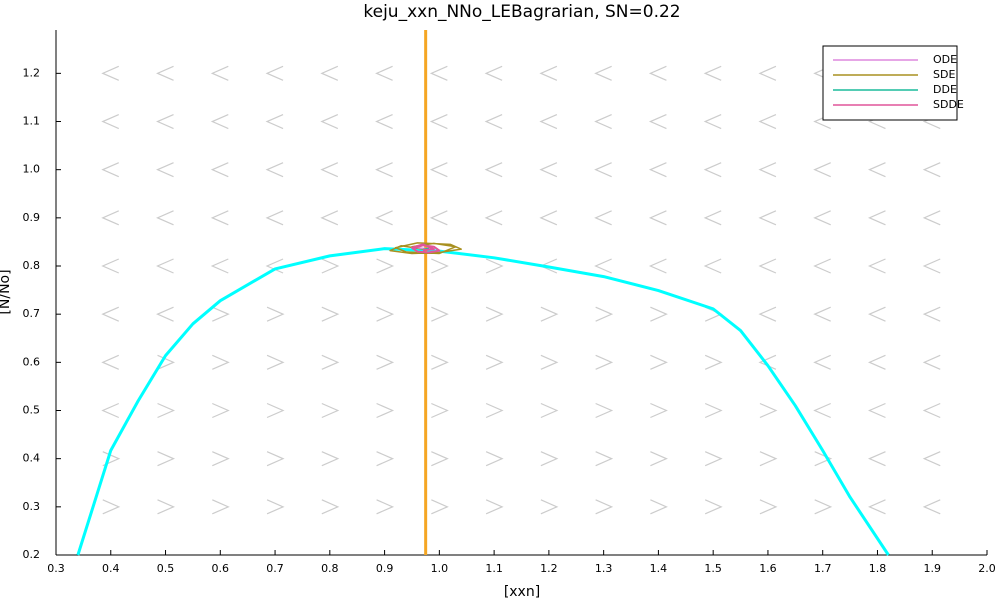 The width and height of the screenshot is (1000, 600). Describe the element at coordinates (659, 568) in the screenshot. I see `x-tick-label: 1.4` at that location.